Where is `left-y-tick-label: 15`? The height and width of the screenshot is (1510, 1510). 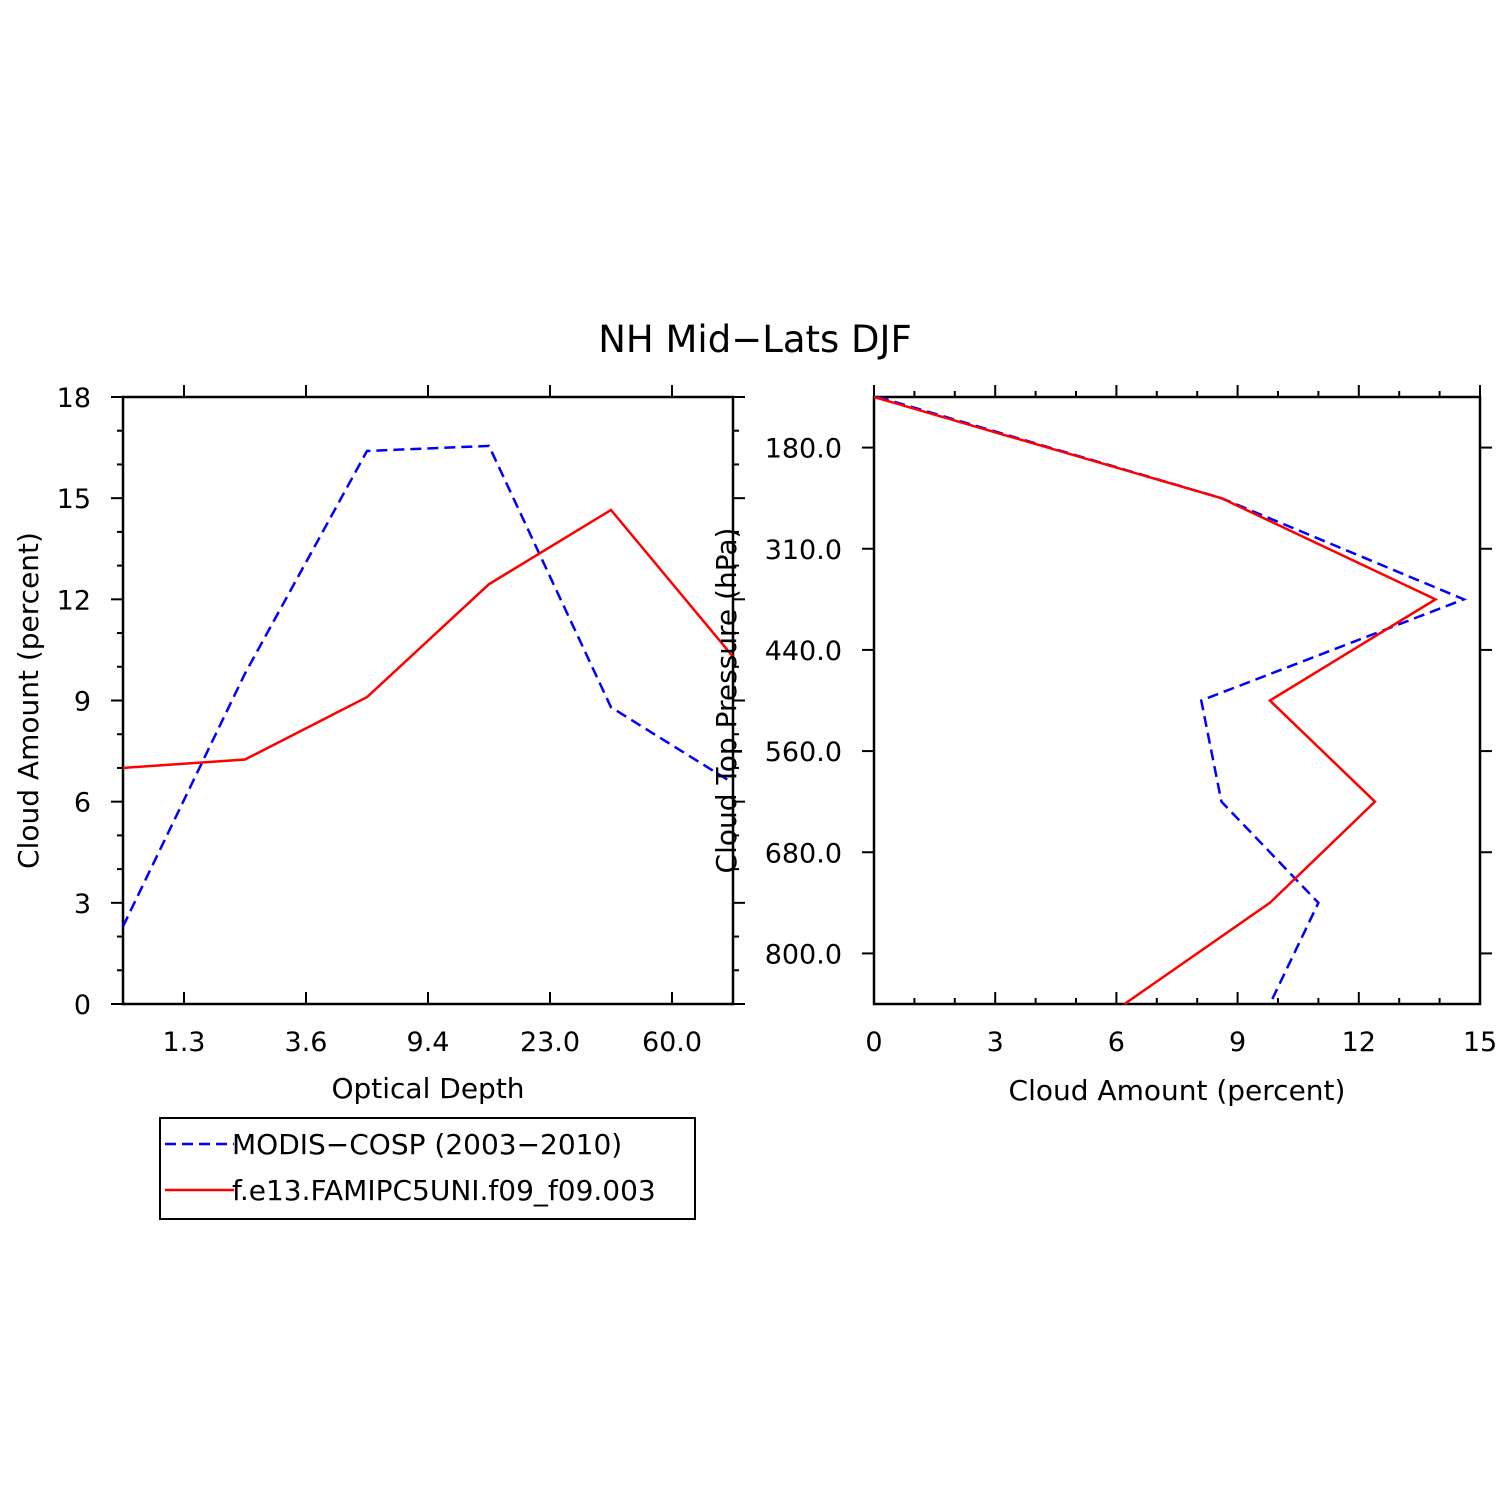 left-y-tick-label: 15 is located at coordinates (74, 499).